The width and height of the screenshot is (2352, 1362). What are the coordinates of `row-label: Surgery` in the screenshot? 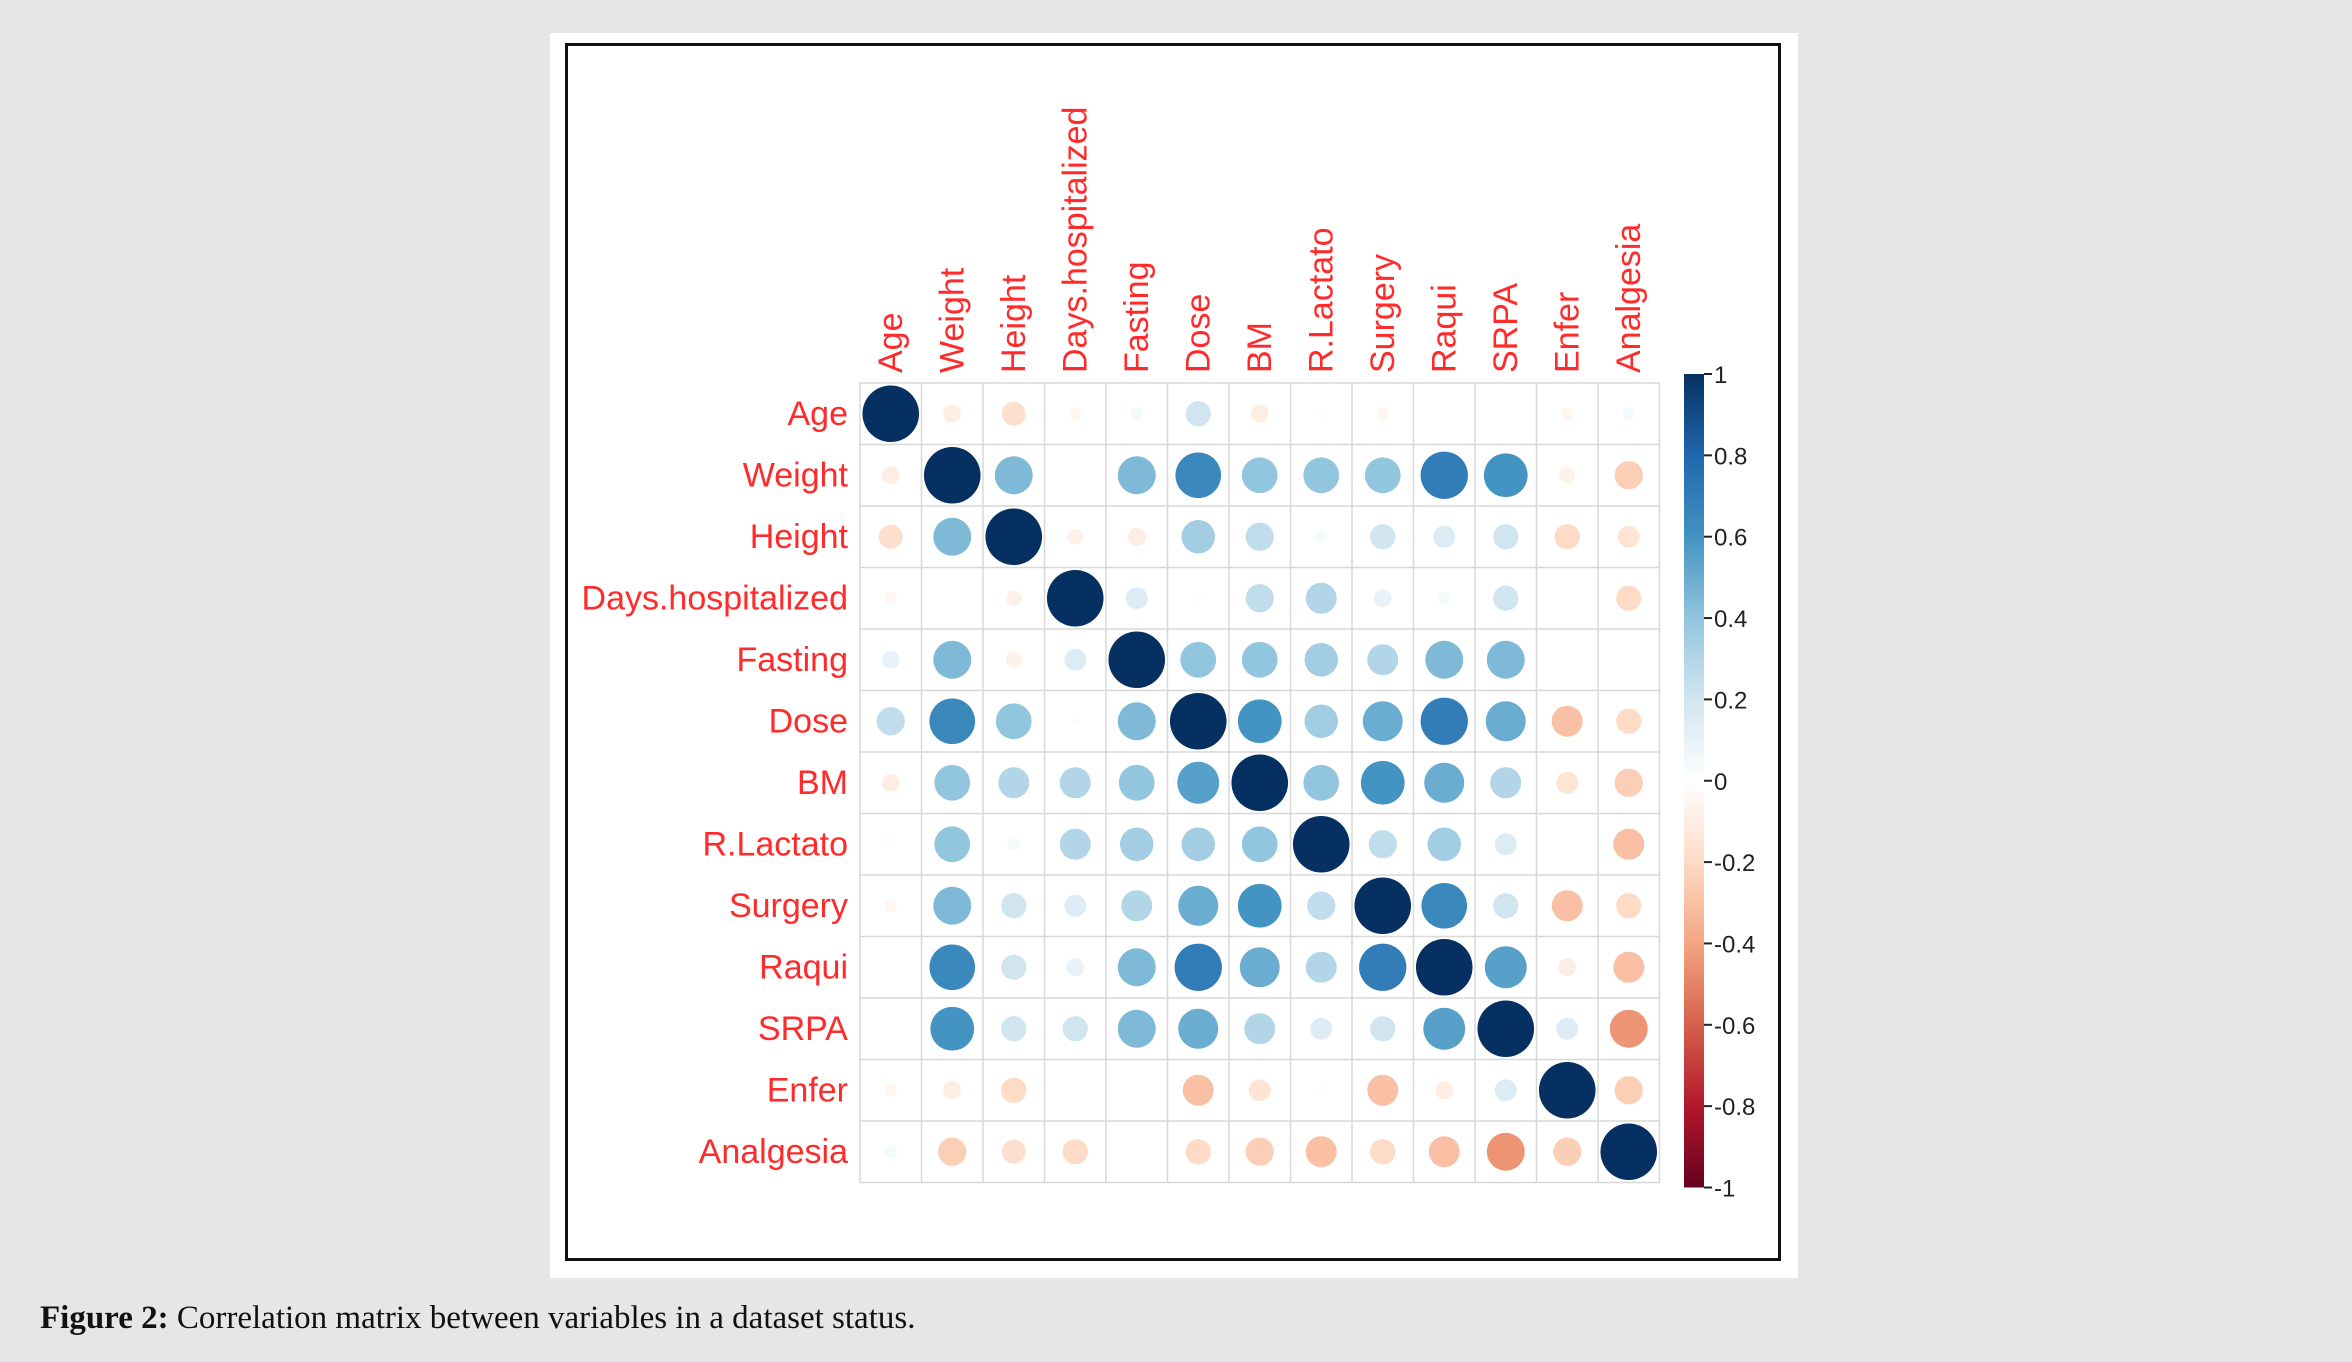 It's located at (788, 906).